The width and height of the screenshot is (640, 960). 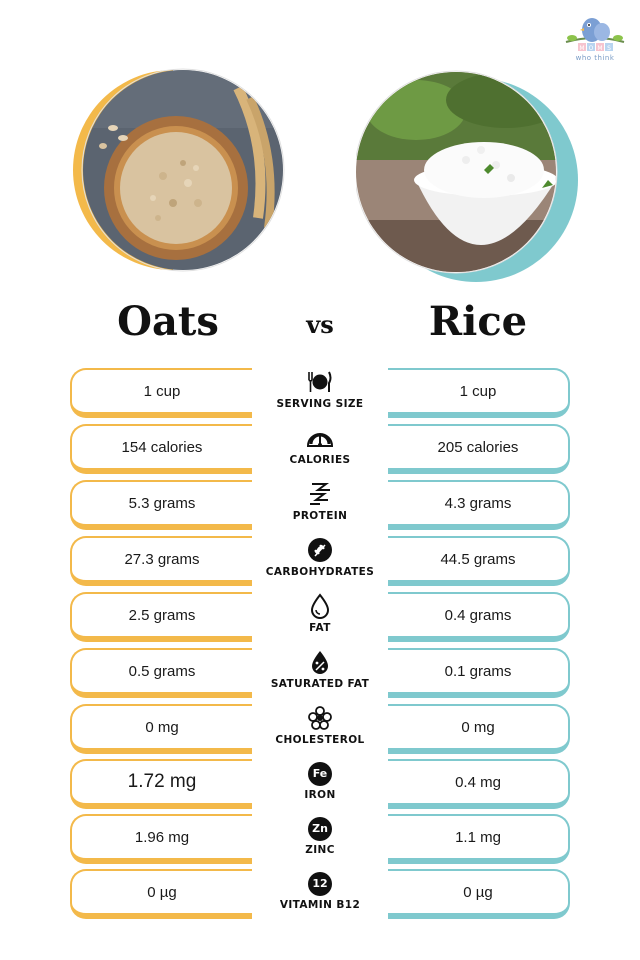 I want to click on rice-value: 0 mg, so click(x=479, y=729).